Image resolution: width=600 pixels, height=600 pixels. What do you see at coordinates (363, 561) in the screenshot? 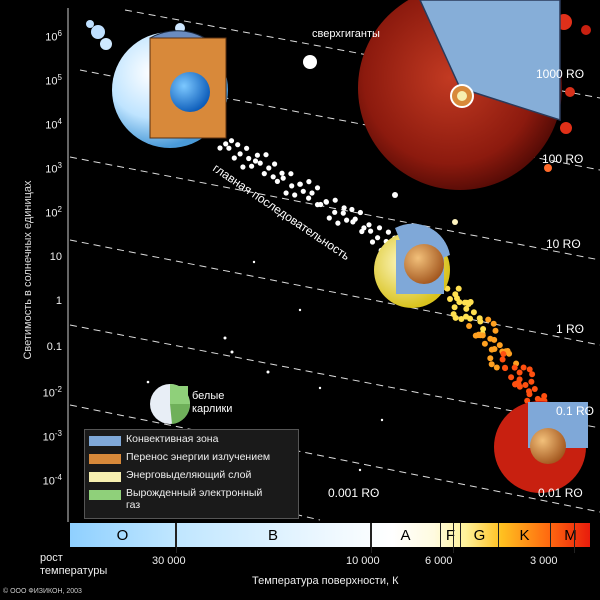
I see `x-tick: 10 000` at bounding box center [363, 561].